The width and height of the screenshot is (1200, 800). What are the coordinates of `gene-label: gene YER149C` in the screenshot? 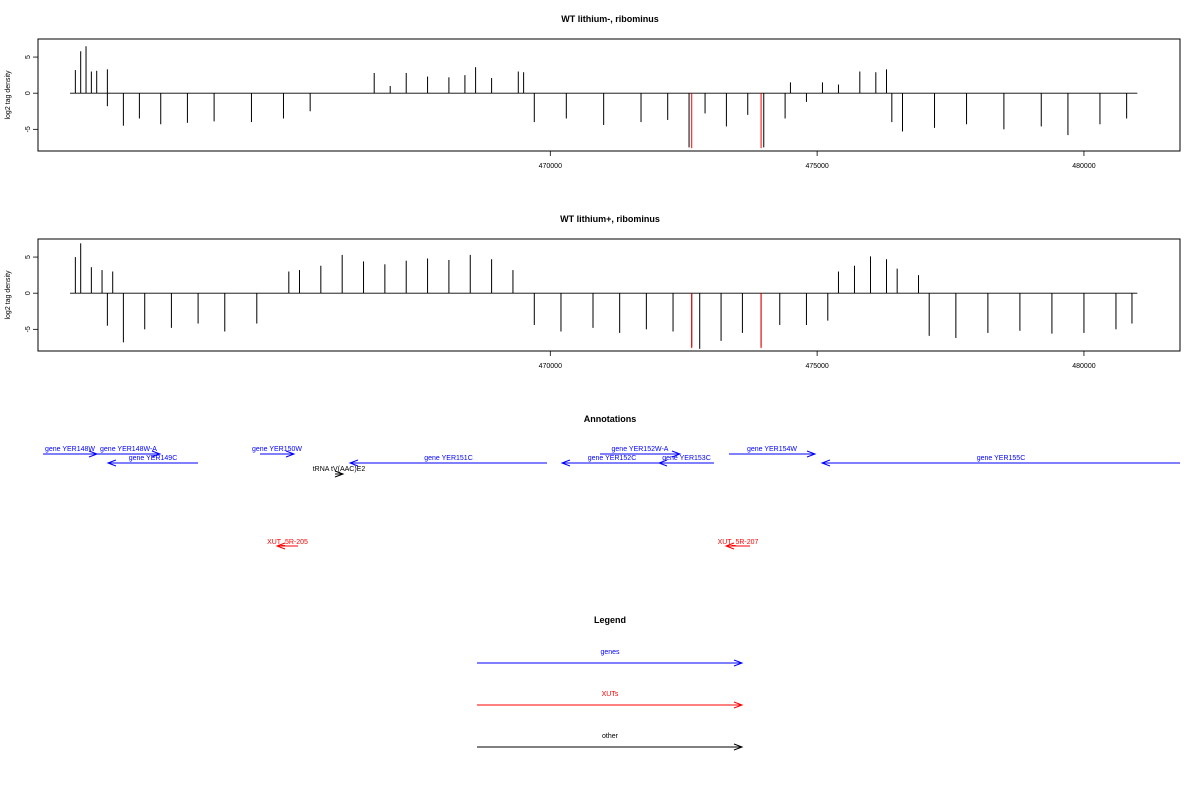 It's located at (153, 458).